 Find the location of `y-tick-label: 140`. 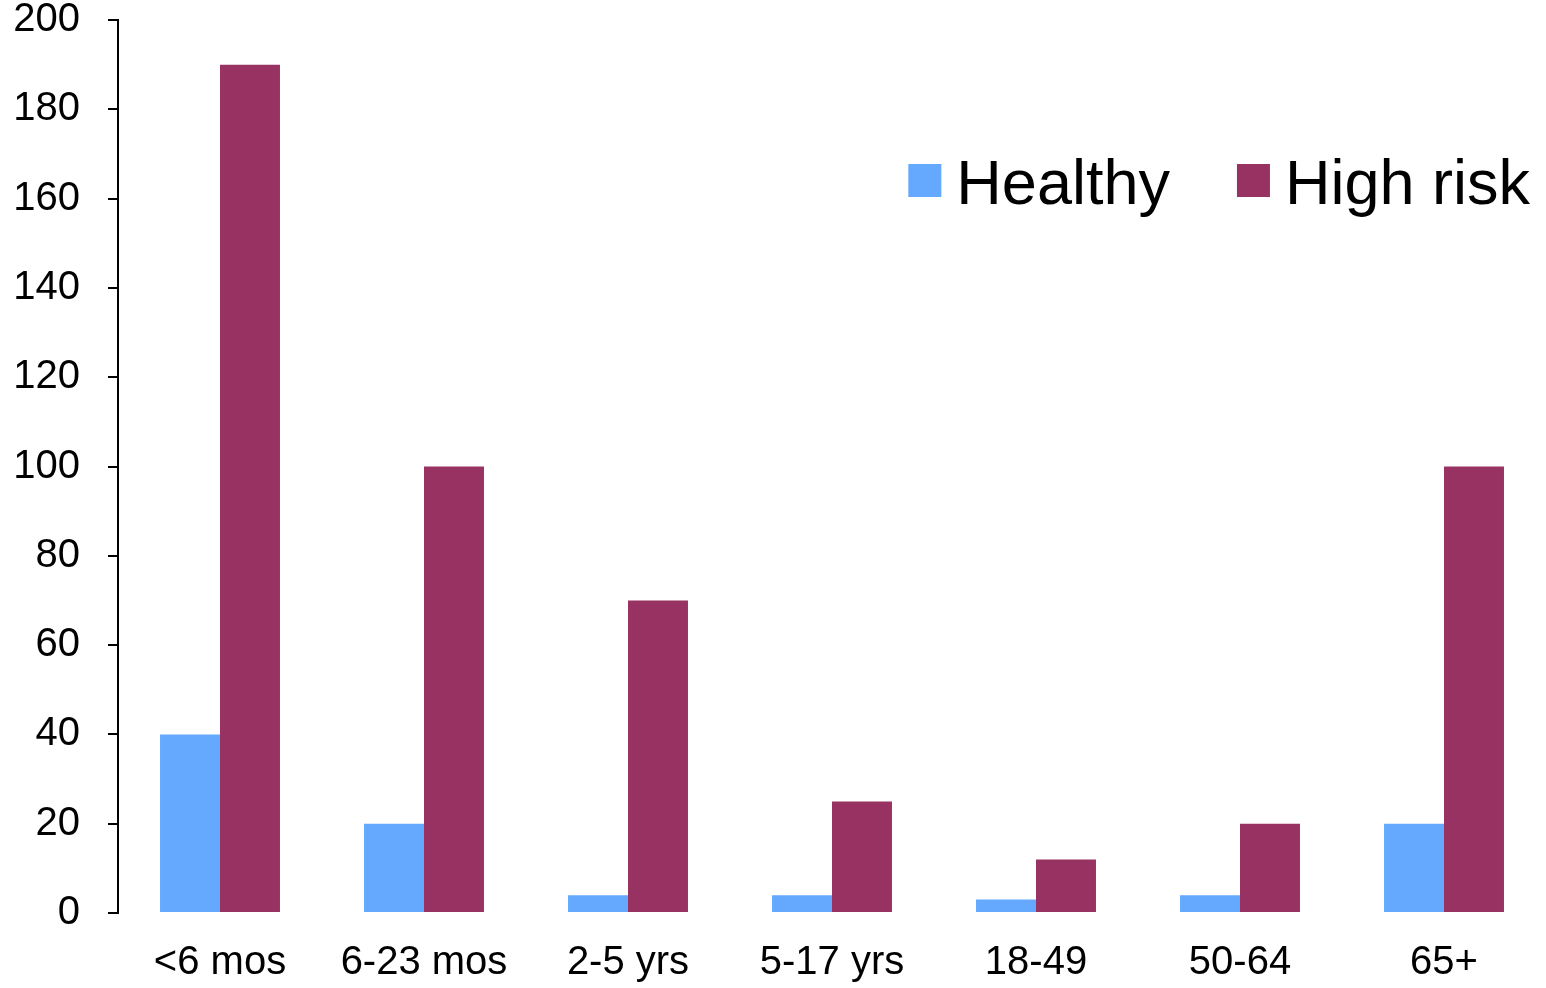

y-tick-label: 140 is located at coordinates (46, 284).